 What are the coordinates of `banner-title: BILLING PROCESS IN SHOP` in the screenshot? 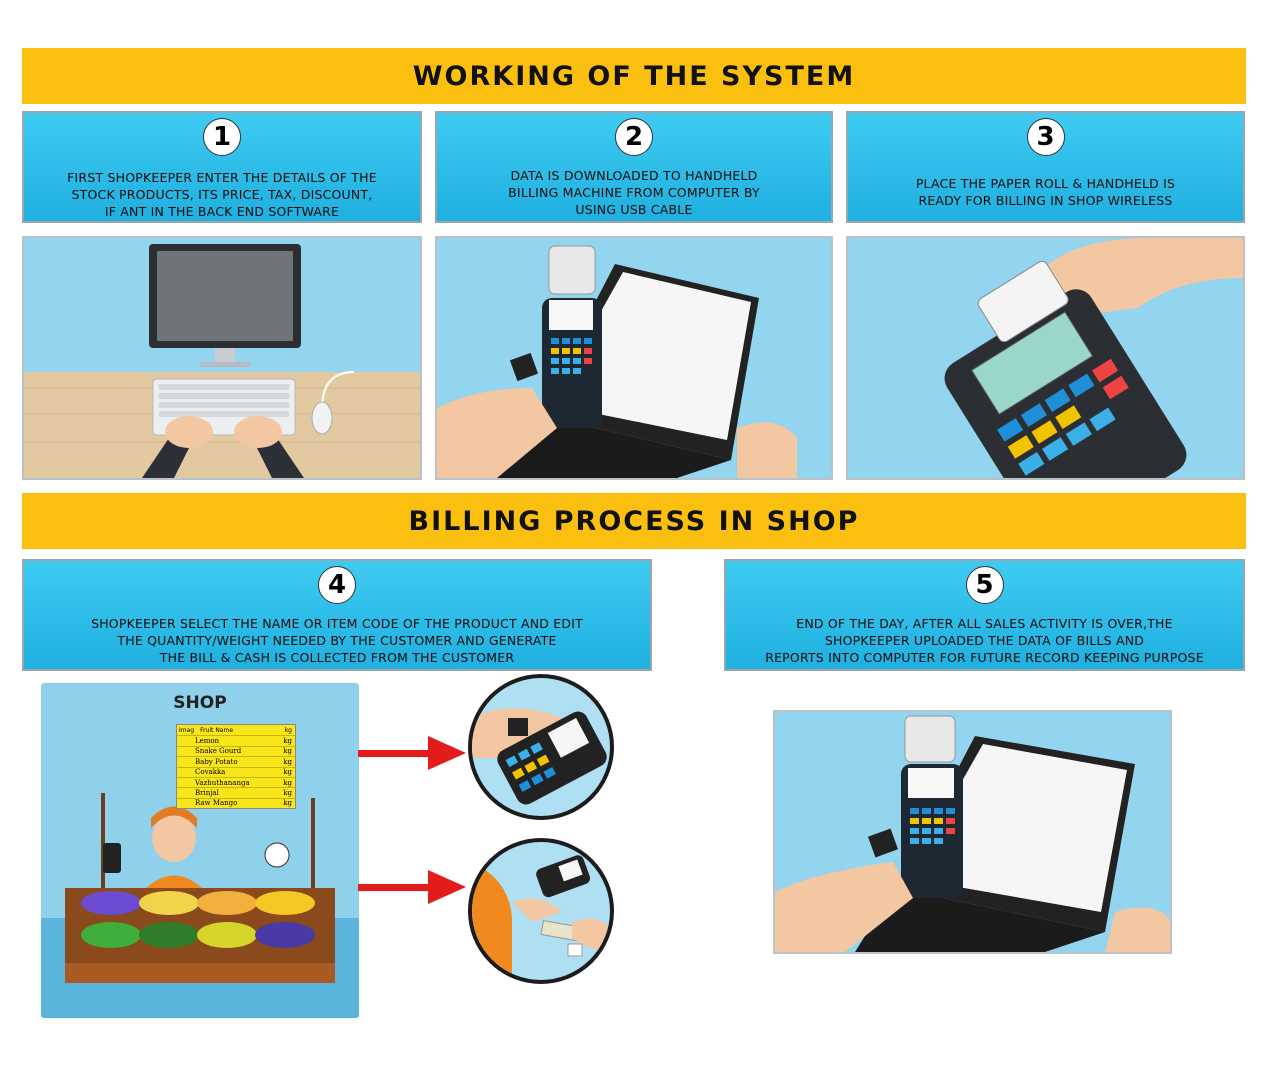 It's located at (634, 521).